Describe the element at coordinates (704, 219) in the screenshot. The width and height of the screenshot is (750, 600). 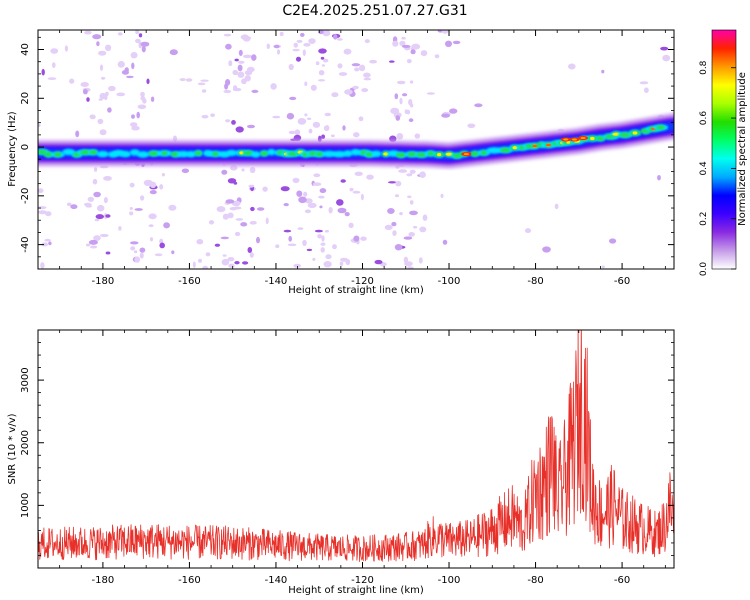
I see `colorbar-tick-label: 0.2` at that location.